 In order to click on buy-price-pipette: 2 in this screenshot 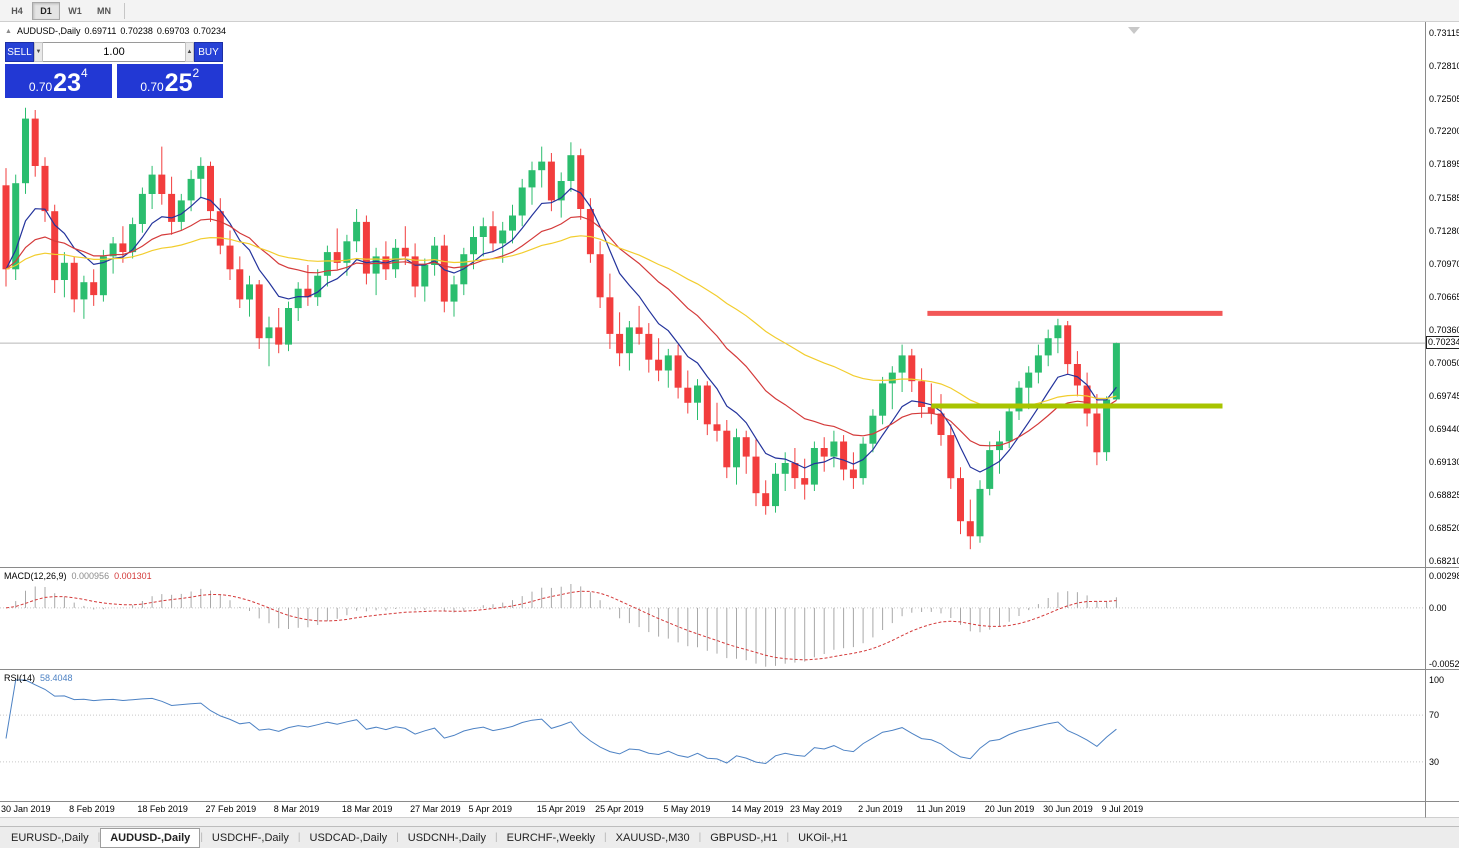, I will do `click(196, 73)`.